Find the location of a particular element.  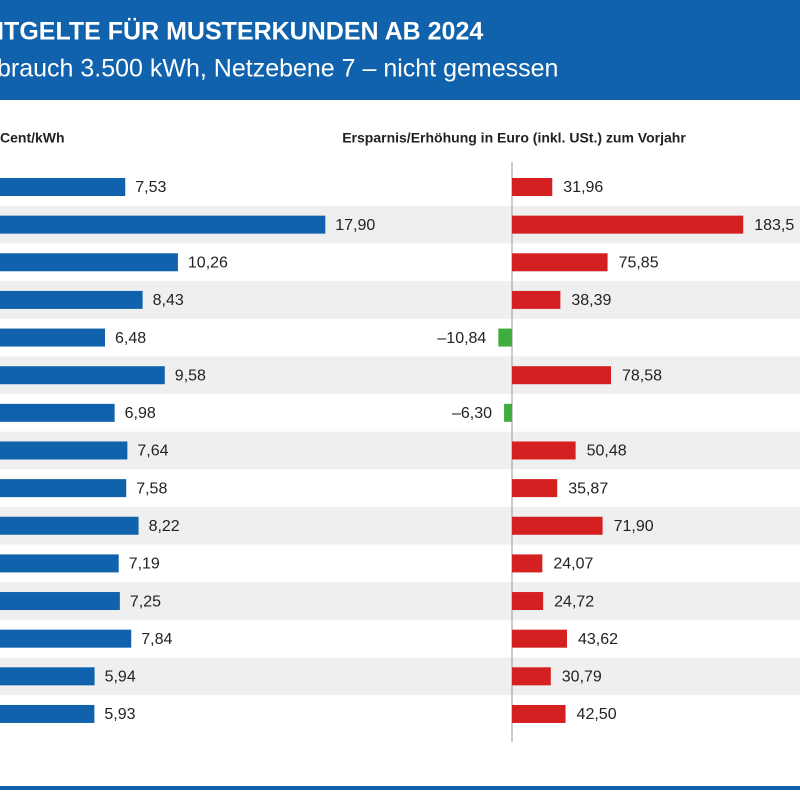

value-label: 24,07 is located at coordinates (573, 564).